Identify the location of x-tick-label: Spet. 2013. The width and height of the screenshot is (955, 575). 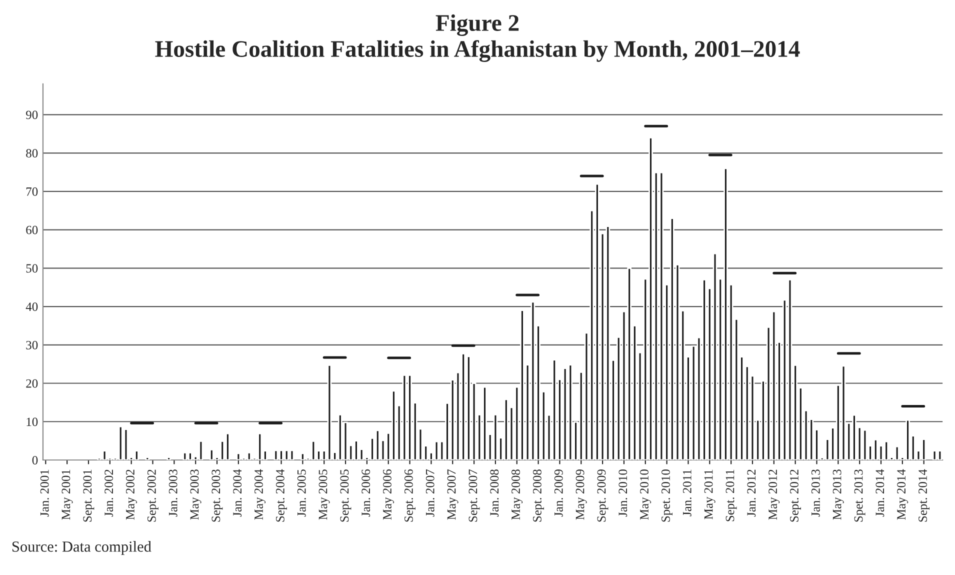
(860, 496).